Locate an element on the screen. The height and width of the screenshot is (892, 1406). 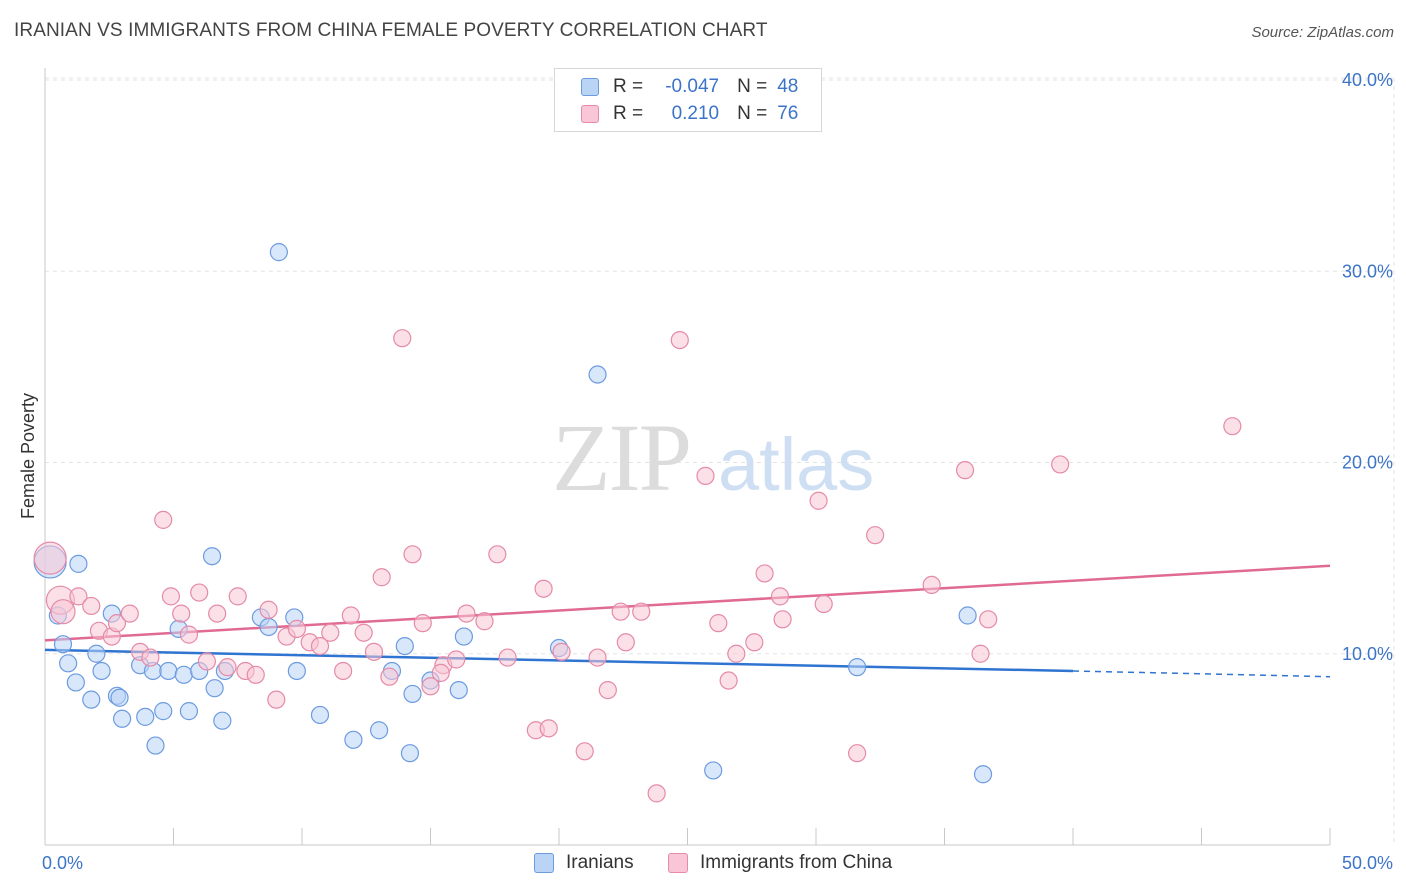
legend-item-china: Immigrants from China is located at coordinates (780, 863).